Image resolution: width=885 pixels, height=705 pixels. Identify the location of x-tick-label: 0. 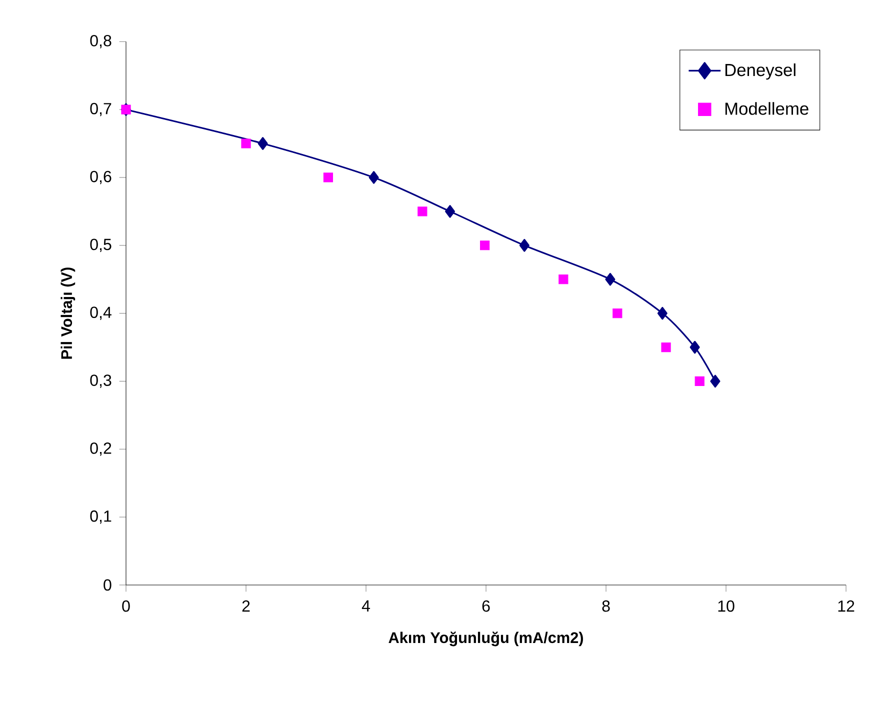
(126, 606).